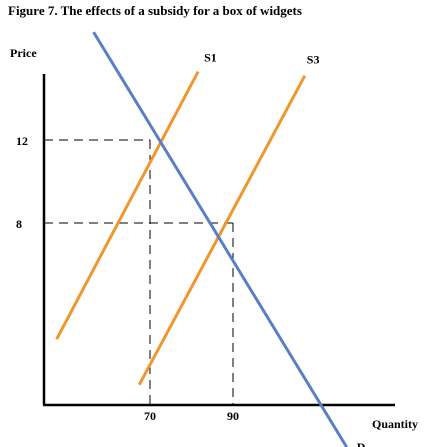 The width and height of the screenshot is (428, 447). Describe the element at coordinates (150, 416) in the screenshot. I see `x-tick-label-70: 70` at that location.